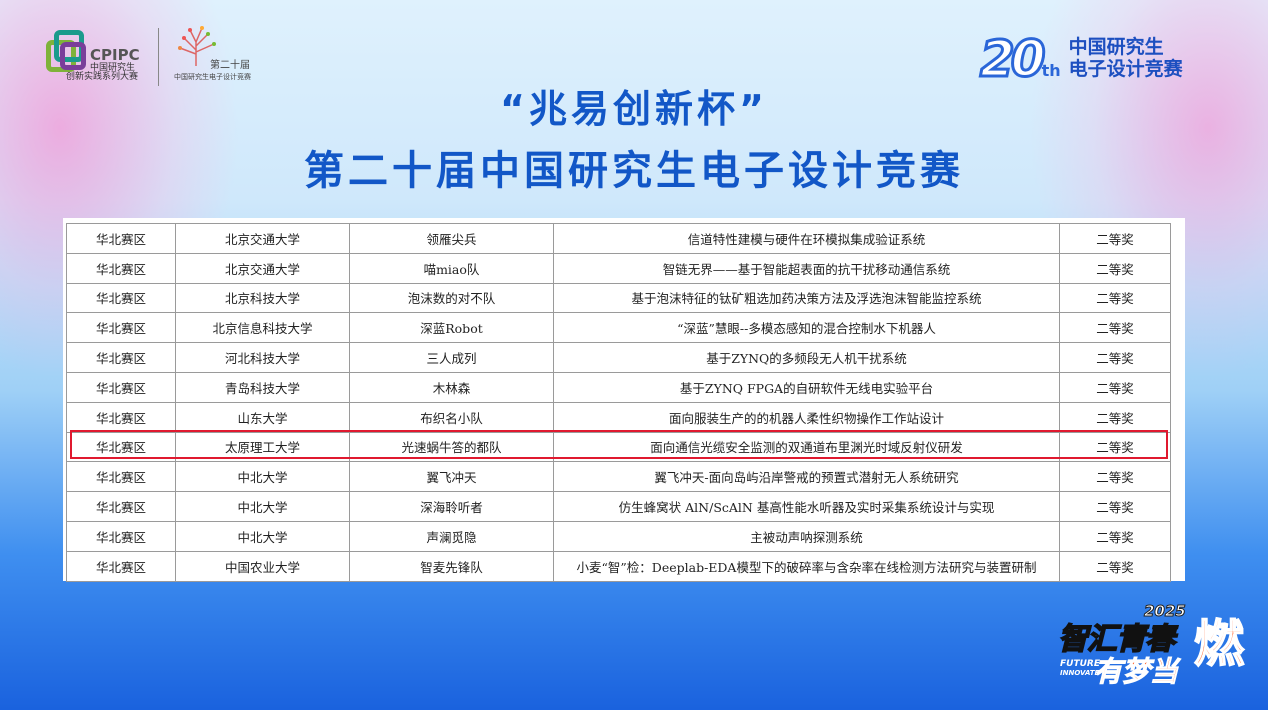 This screenshot has width=1268, height=710. Describe the element at coordinates (451, 417) in the screenshot. I see `team-cell: 布织名小队` at that location.